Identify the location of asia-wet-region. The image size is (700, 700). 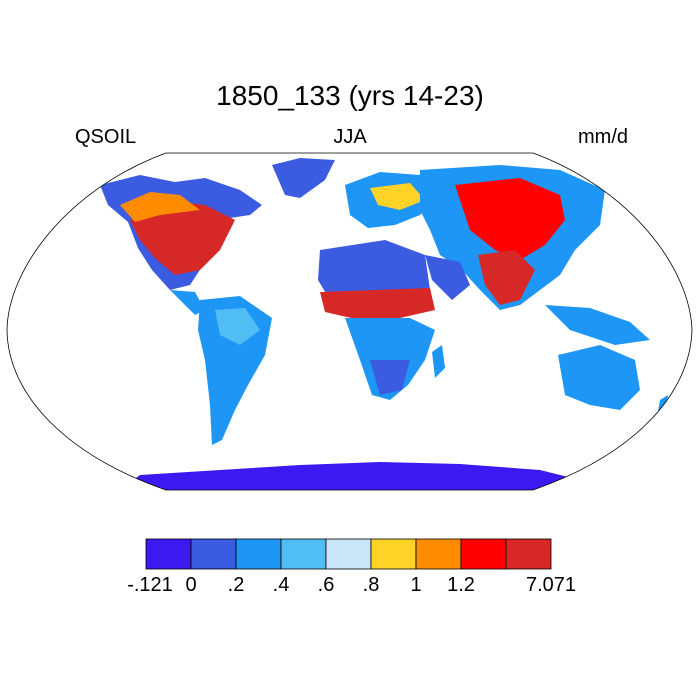
(510, 219).